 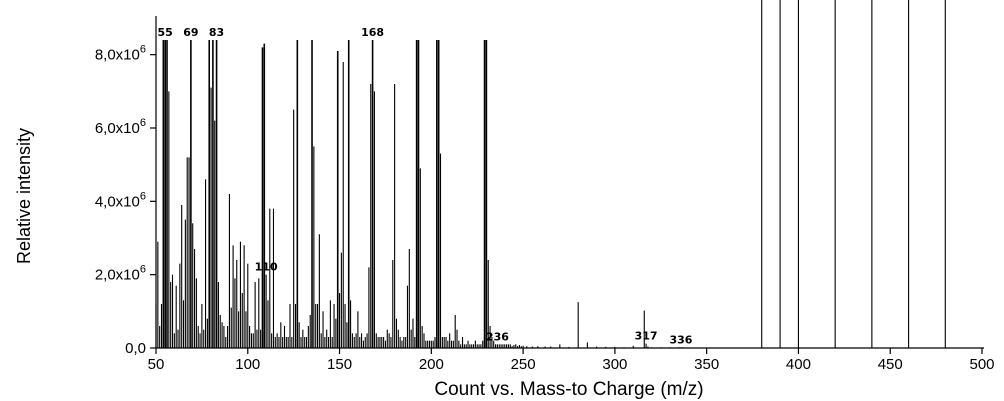 I want to click on x-tick-label: 400, so click(x=798, y=364).